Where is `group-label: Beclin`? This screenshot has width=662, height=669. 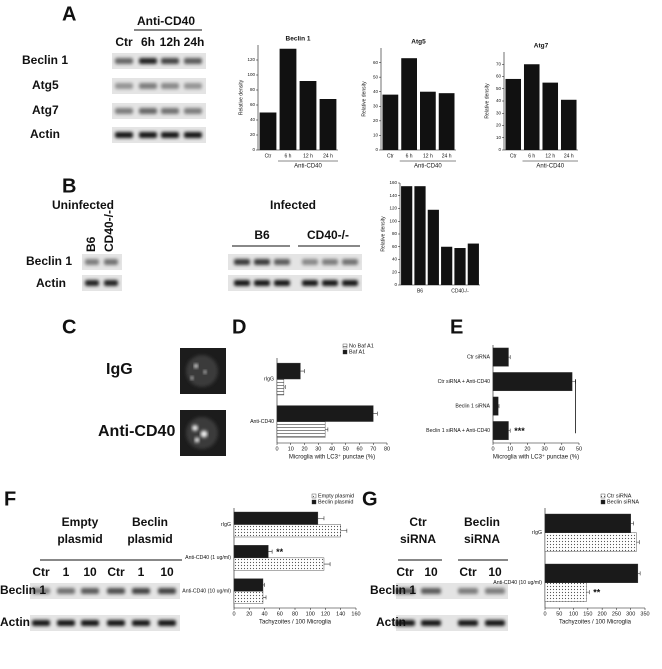 group-label: Beclin is located at coordinates (150, 522).